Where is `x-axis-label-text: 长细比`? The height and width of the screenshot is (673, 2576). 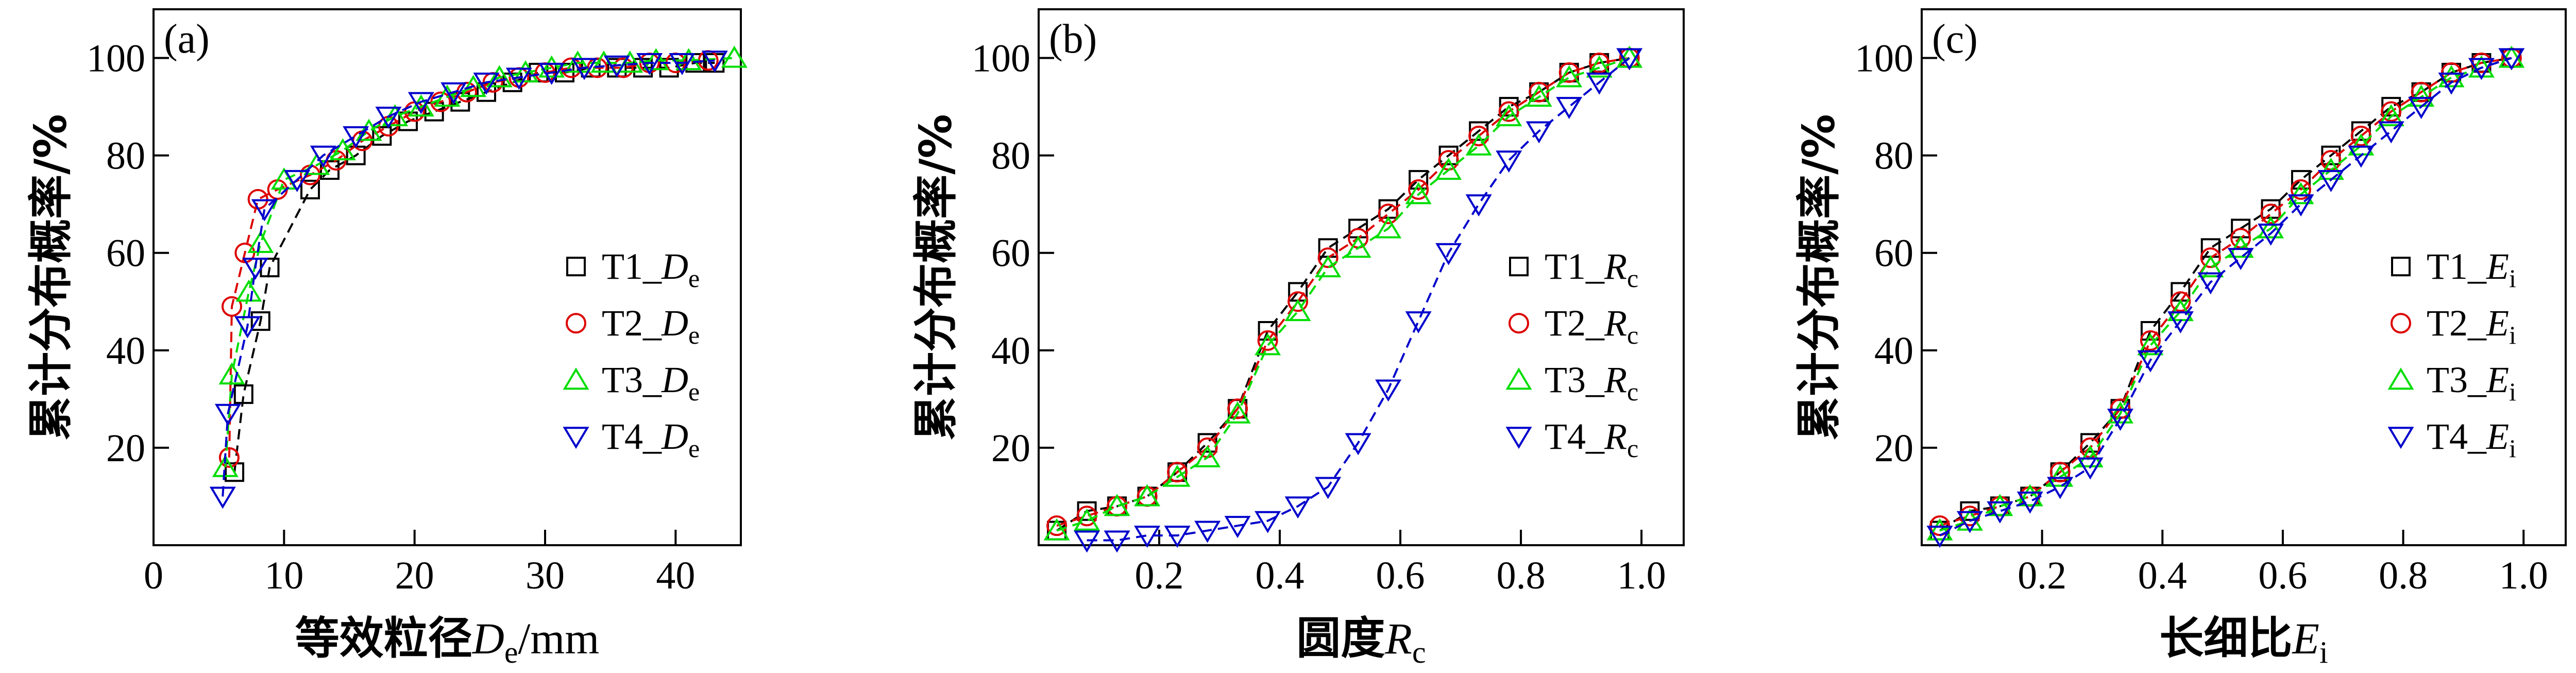 x-axis-label-text: 长细比 is located at coordinates (2225, 638).